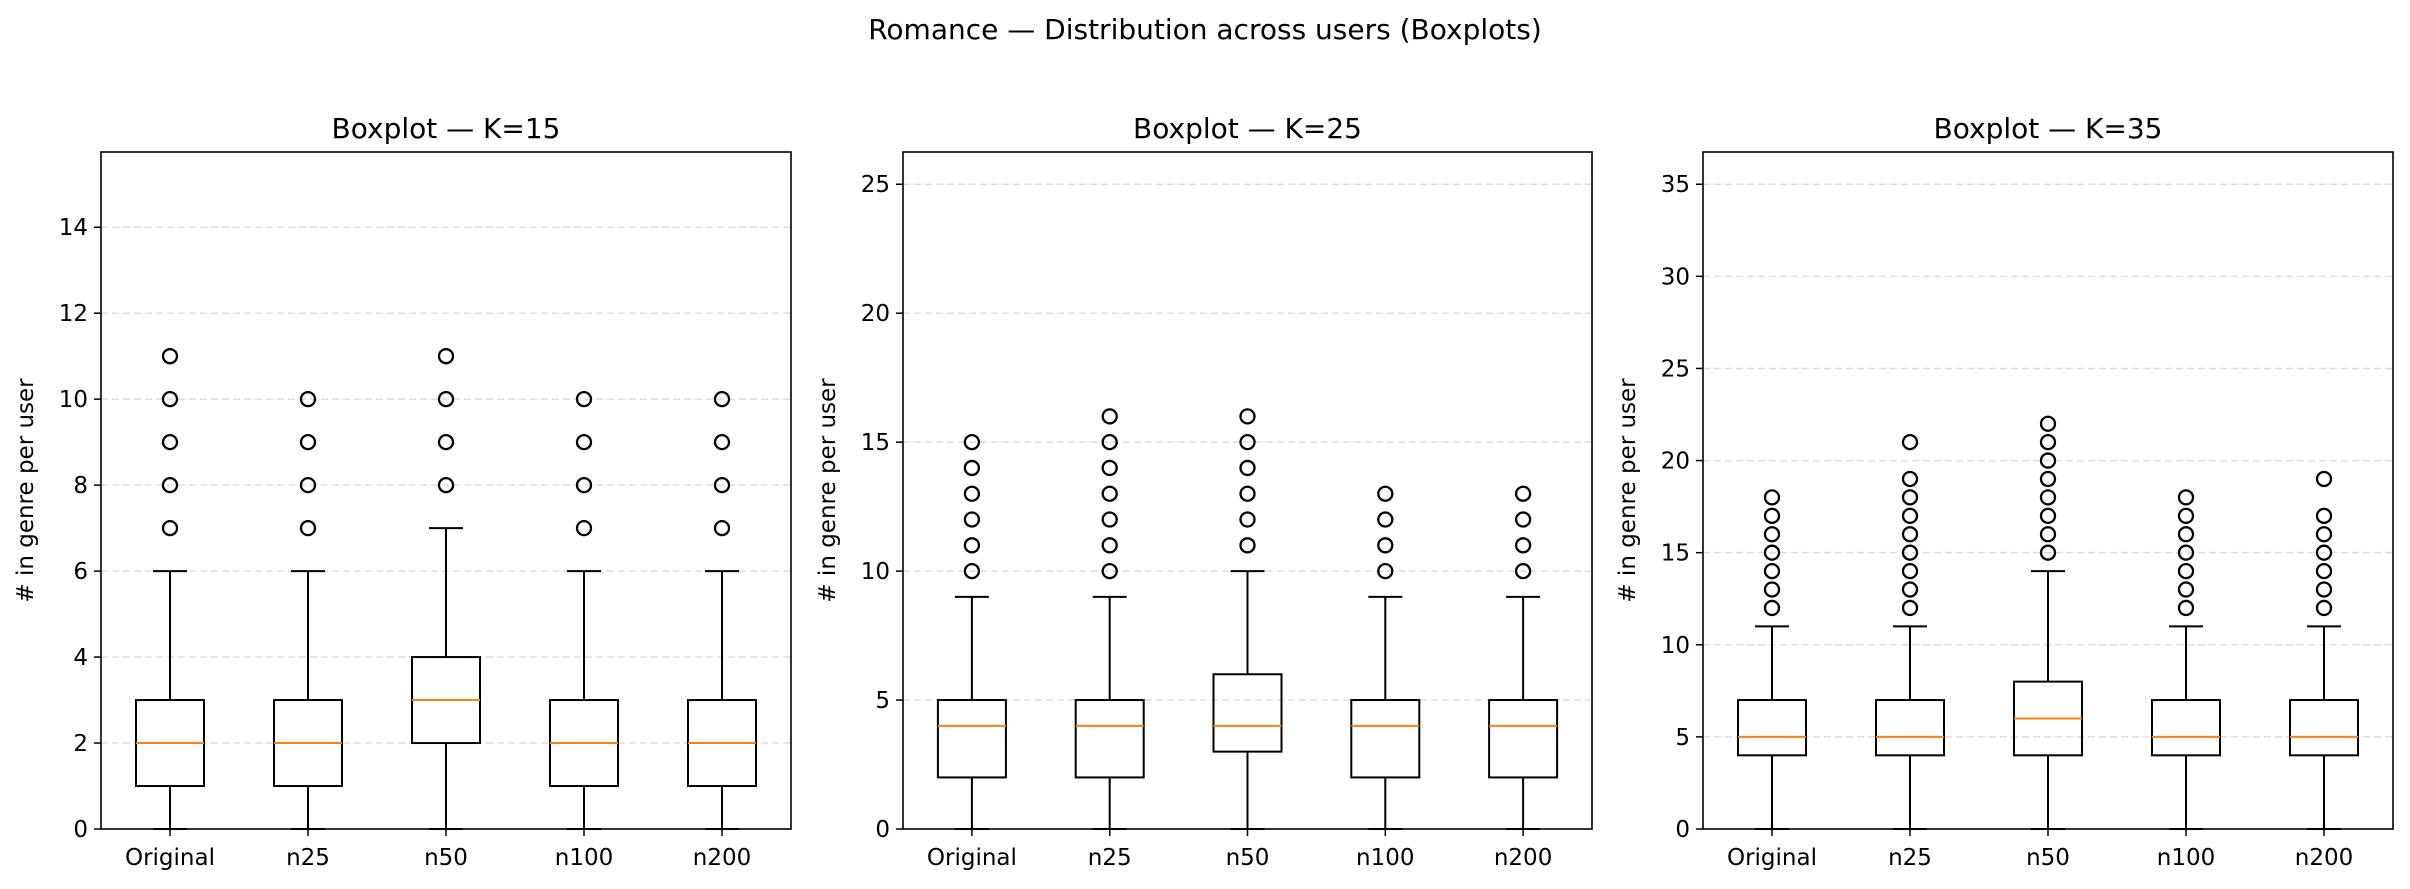 This screenshot has width=2410, height=889. I want to click on x-tick-label: n25, so click(308, 858).